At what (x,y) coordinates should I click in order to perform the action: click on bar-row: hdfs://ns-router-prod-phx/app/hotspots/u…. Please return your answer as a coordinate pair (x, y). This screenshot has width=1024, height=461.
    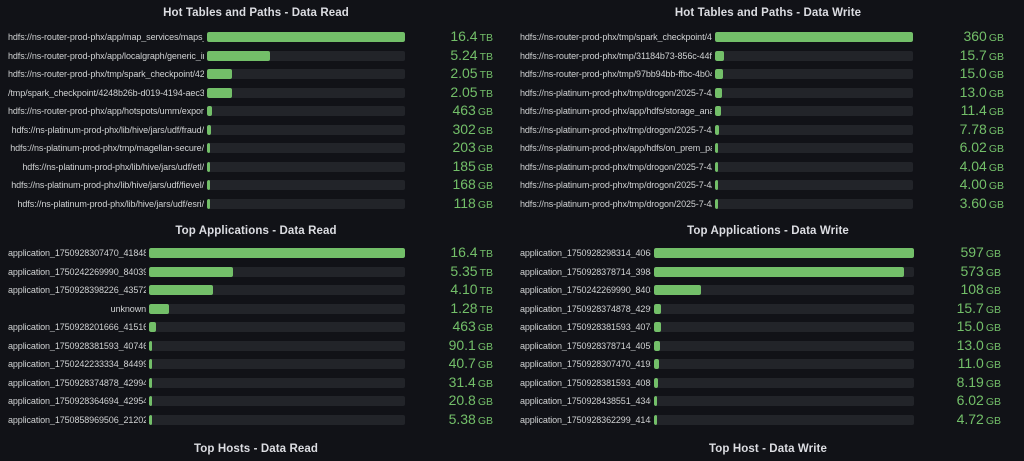
    Looking at the image, I should click on (250, 111).